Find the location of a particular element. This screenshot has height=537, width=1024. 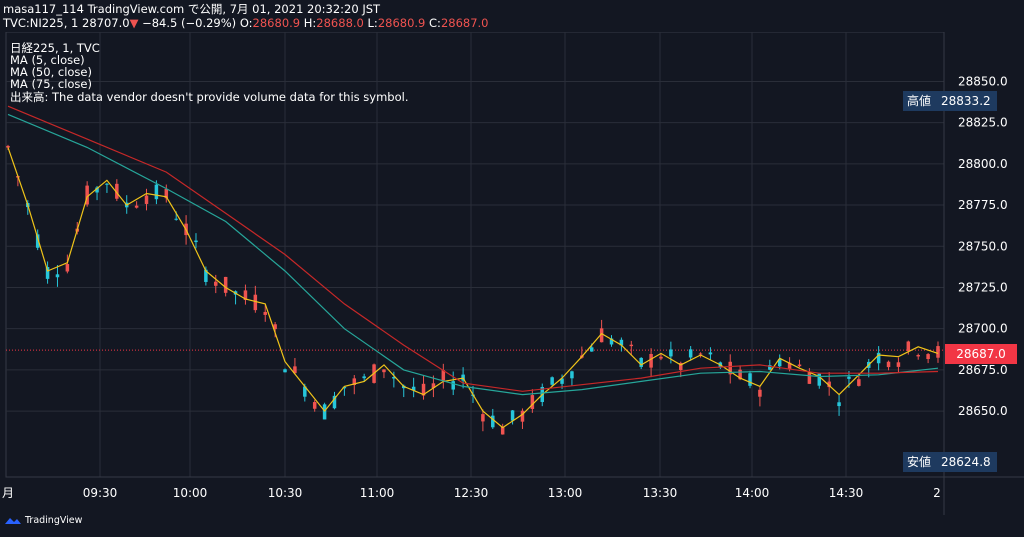

y-tick-label: 28850.0 is located at coordinates (983, 81).